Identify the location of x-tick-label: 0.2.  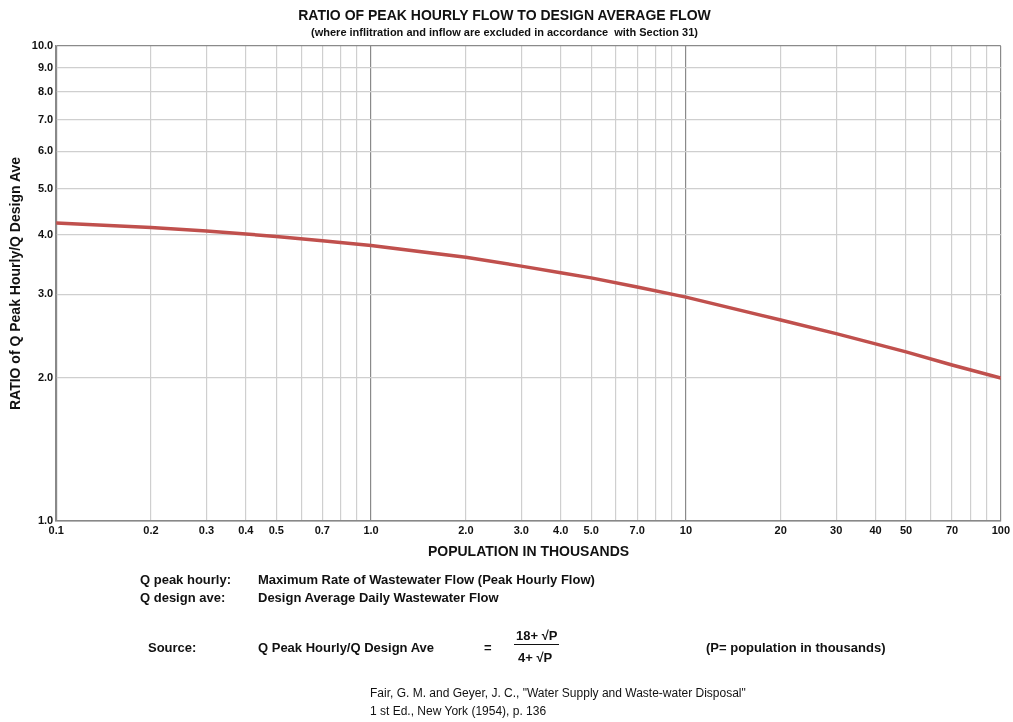
(151, 529).